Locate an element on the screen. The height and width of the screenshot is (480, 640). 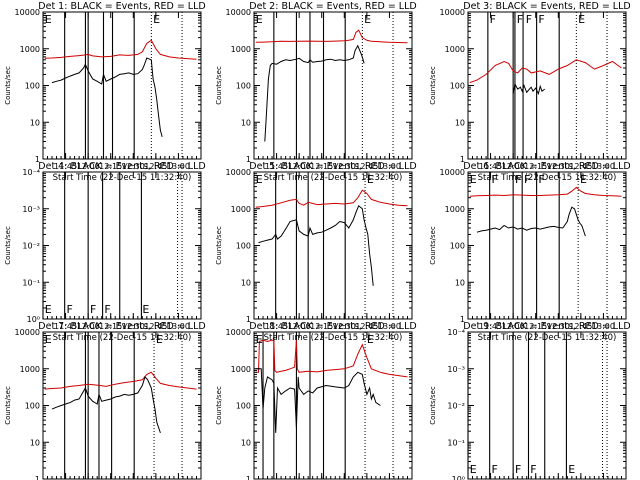
panel-title: Det 5: BLACK = Events, RED = LLD is located at coordinates (332, 166).